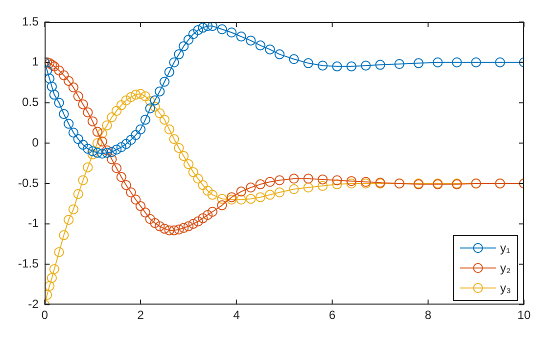 This screenshot has height=337, width=560. I want to click on legend-label: y₃, so click(505, 287).